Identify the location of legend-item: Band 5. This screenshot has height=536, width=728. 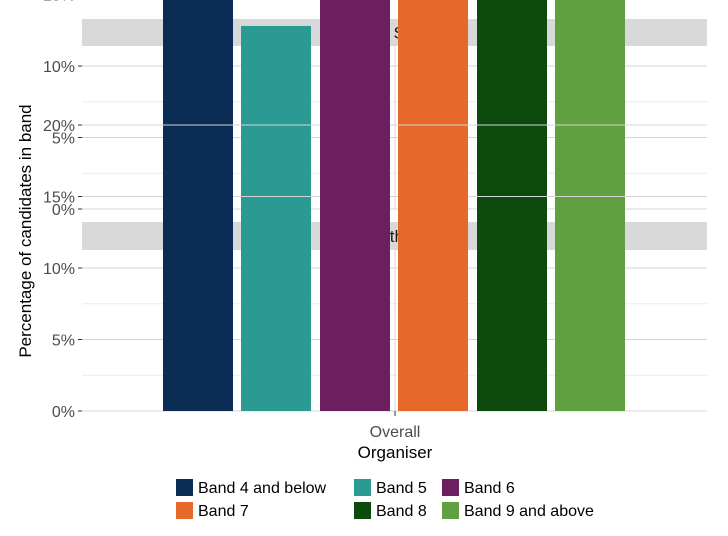
(390, 488).